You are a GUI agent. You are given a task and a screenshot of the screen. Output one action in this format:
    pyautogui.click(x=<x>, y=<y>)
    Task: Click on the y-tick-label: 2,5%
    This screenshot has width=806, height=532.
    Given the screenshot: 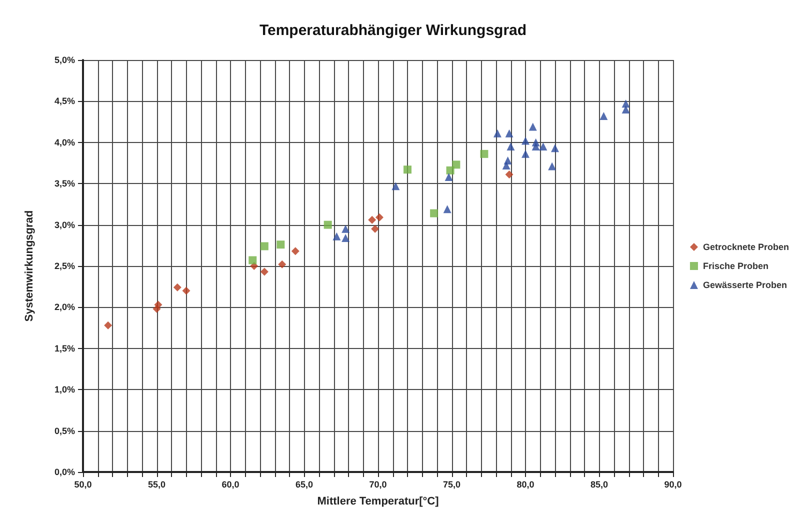 What is the action you would take?
    pyautogui.click(x=64, y=266)
    